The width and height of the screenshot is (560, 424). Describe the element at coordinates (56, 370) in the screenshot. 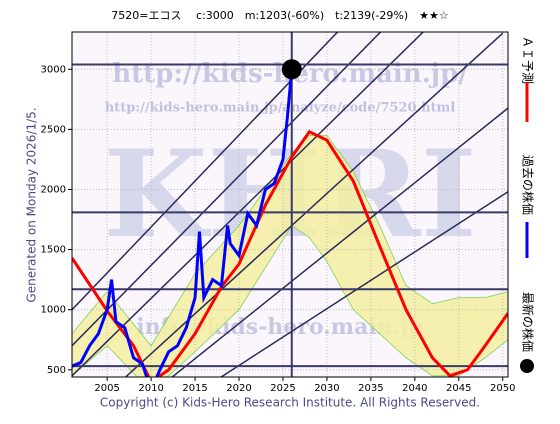

I see `y-tick-label: 500` at that location.